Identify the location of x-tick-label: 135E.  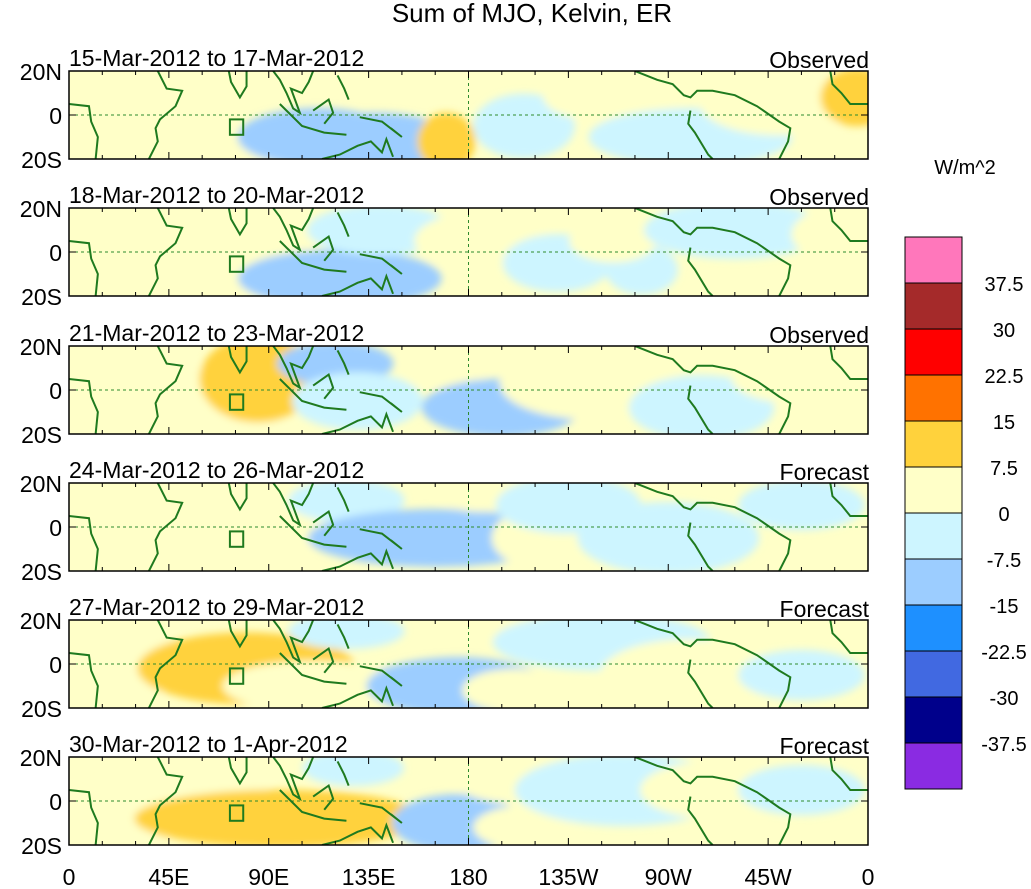
(369, 876).